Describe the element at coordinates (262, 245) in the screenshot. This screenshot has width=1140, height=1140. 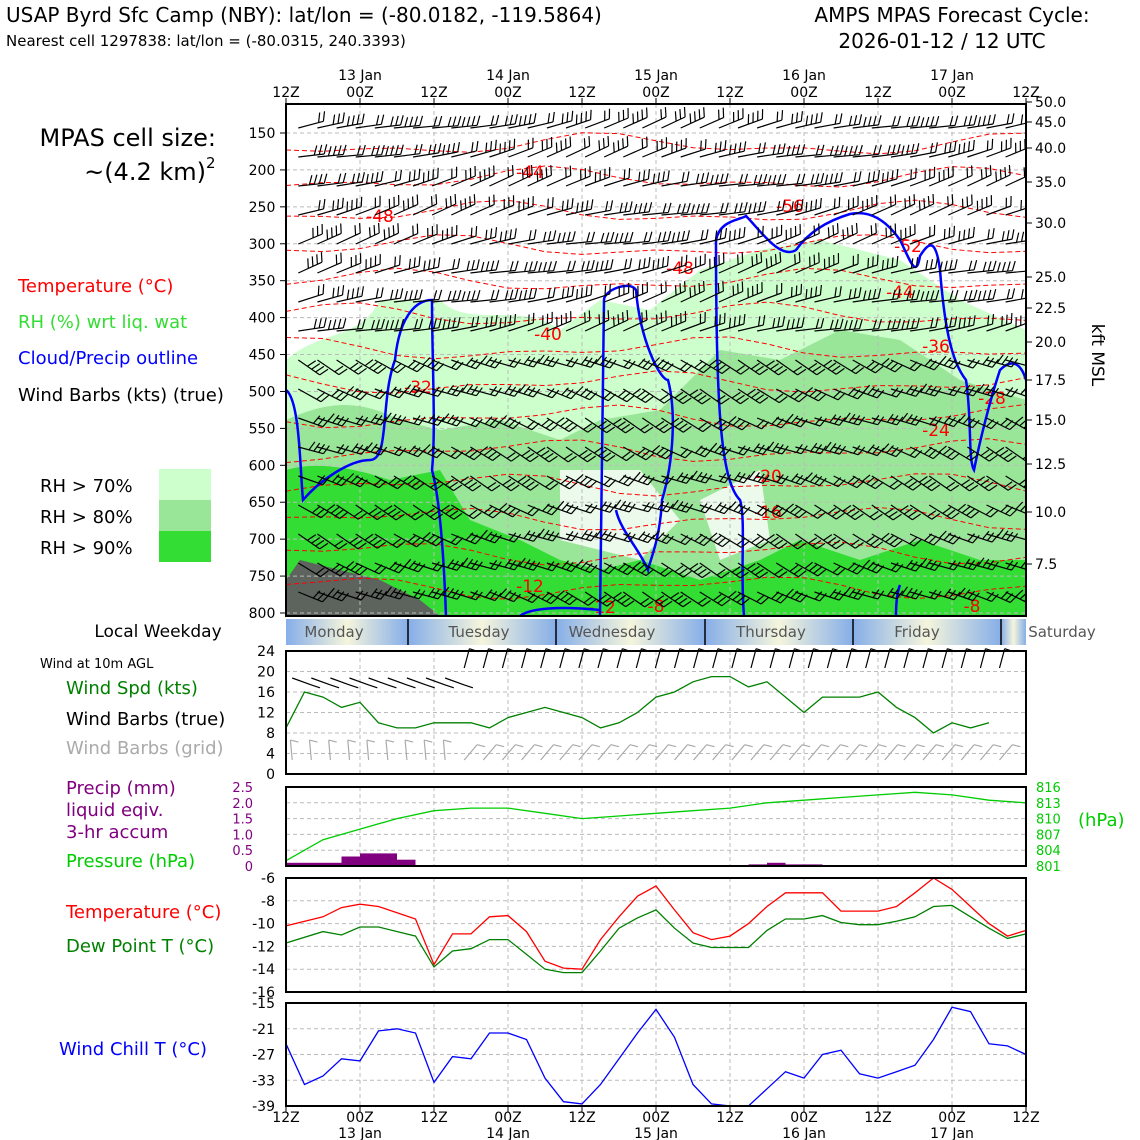
I see `pressure-tick-label: 300` at that location.